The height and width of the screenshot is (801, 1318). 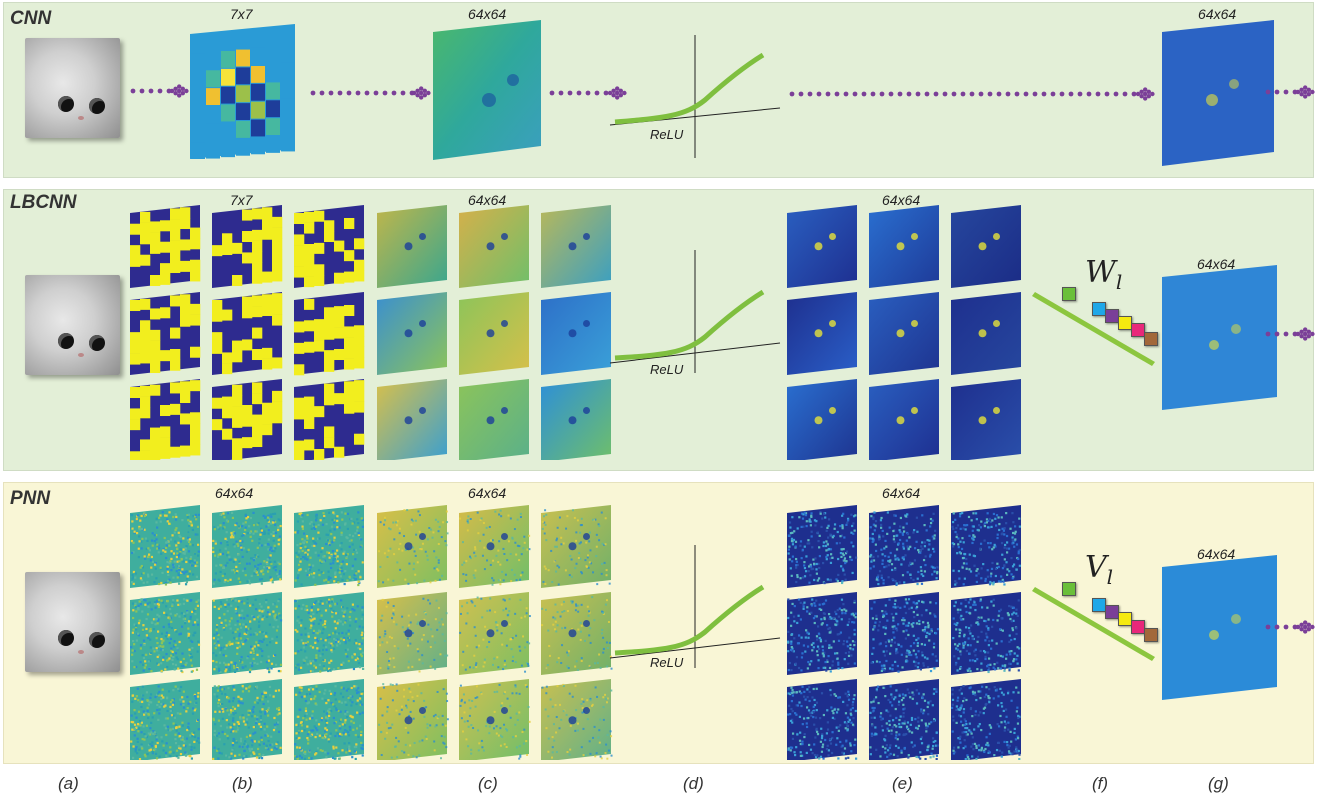 I want to click on cnn-response-size: 64x64, so click(x=487, y=14).